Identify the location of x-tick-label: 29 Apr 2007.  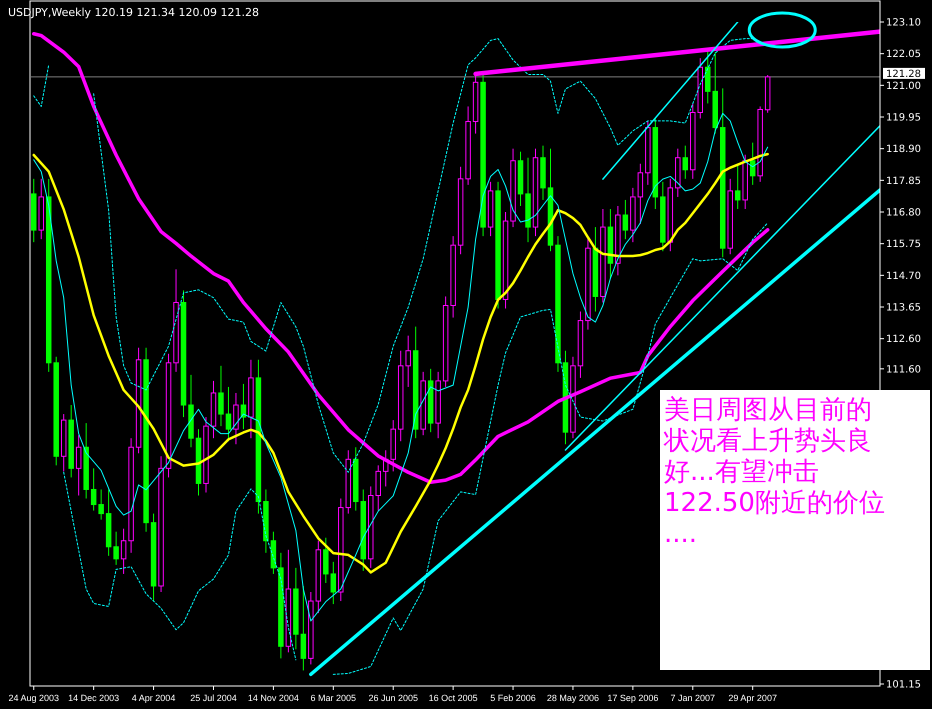
(752, 698).